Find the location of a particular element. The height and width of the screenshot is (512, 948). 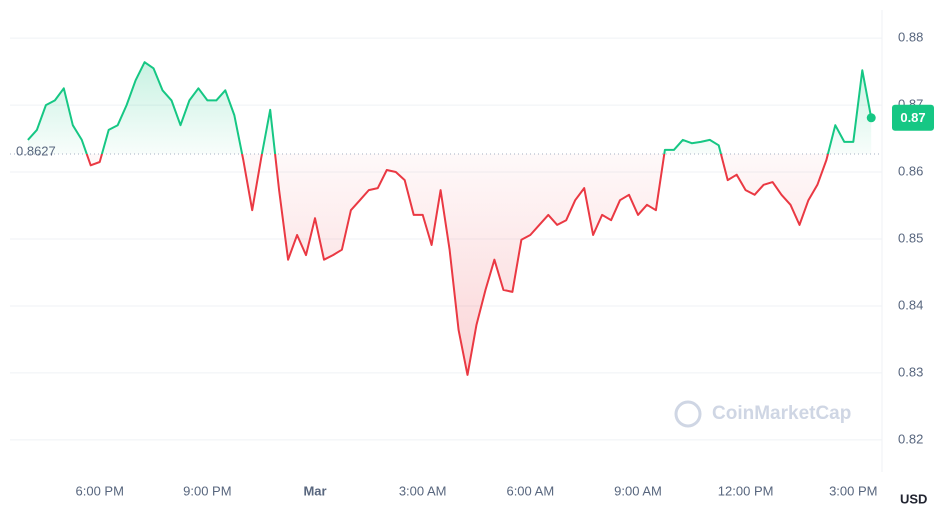

y-tick-label: 0.85 is located at coordinates (910, 237).